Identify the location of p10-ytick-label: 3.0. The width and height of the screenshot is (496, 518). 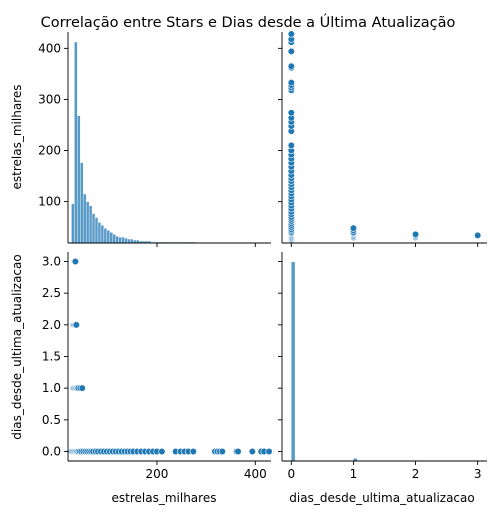
(51, 262).